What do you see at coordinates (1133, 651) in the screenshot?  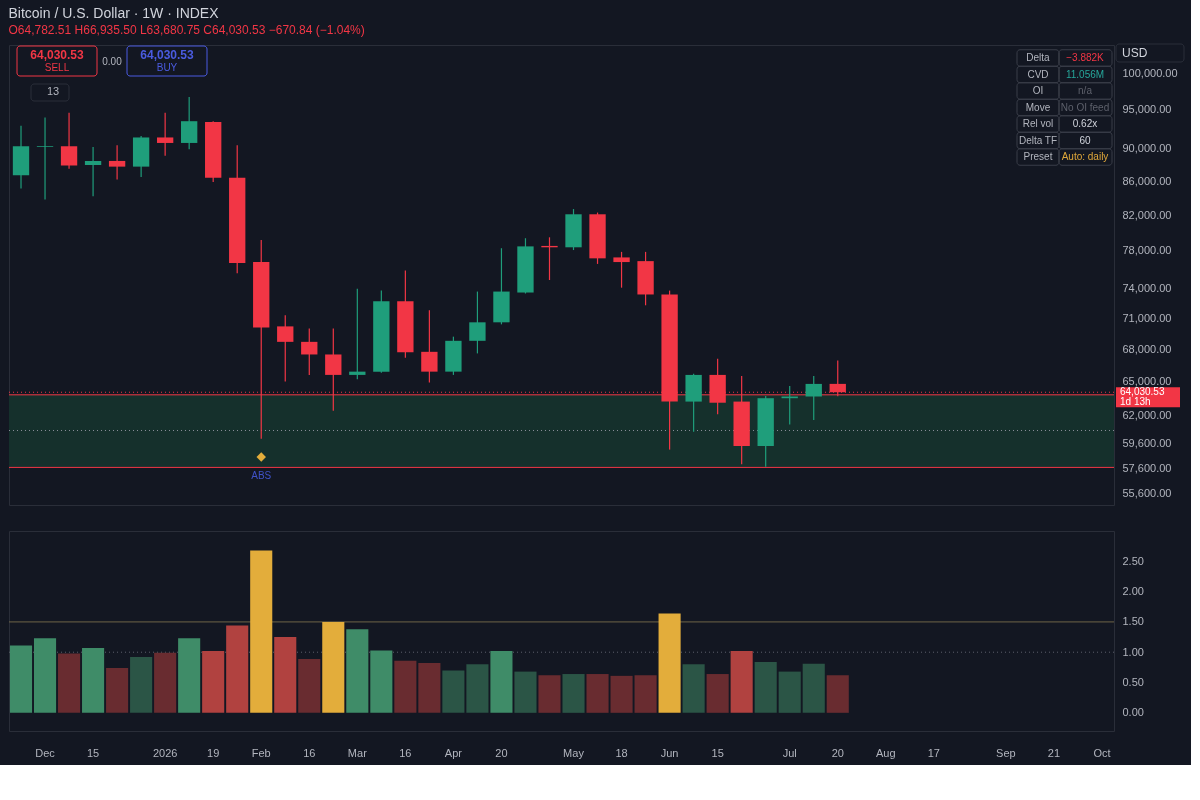 I see `y-tick-label: 1.00` at bounding box center [1133, 651].